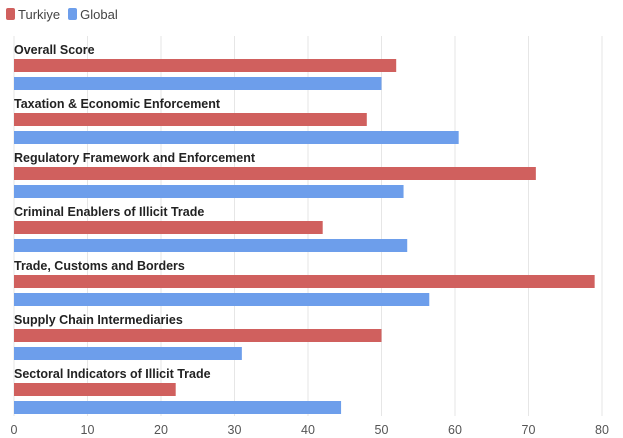 The width and height of the screenshot is (623, 438). What do you see at coordinates (236, 137) in the screenshot?
I see `bar-global-taxation-economic-enforcement` at bounding box center [236, 137].